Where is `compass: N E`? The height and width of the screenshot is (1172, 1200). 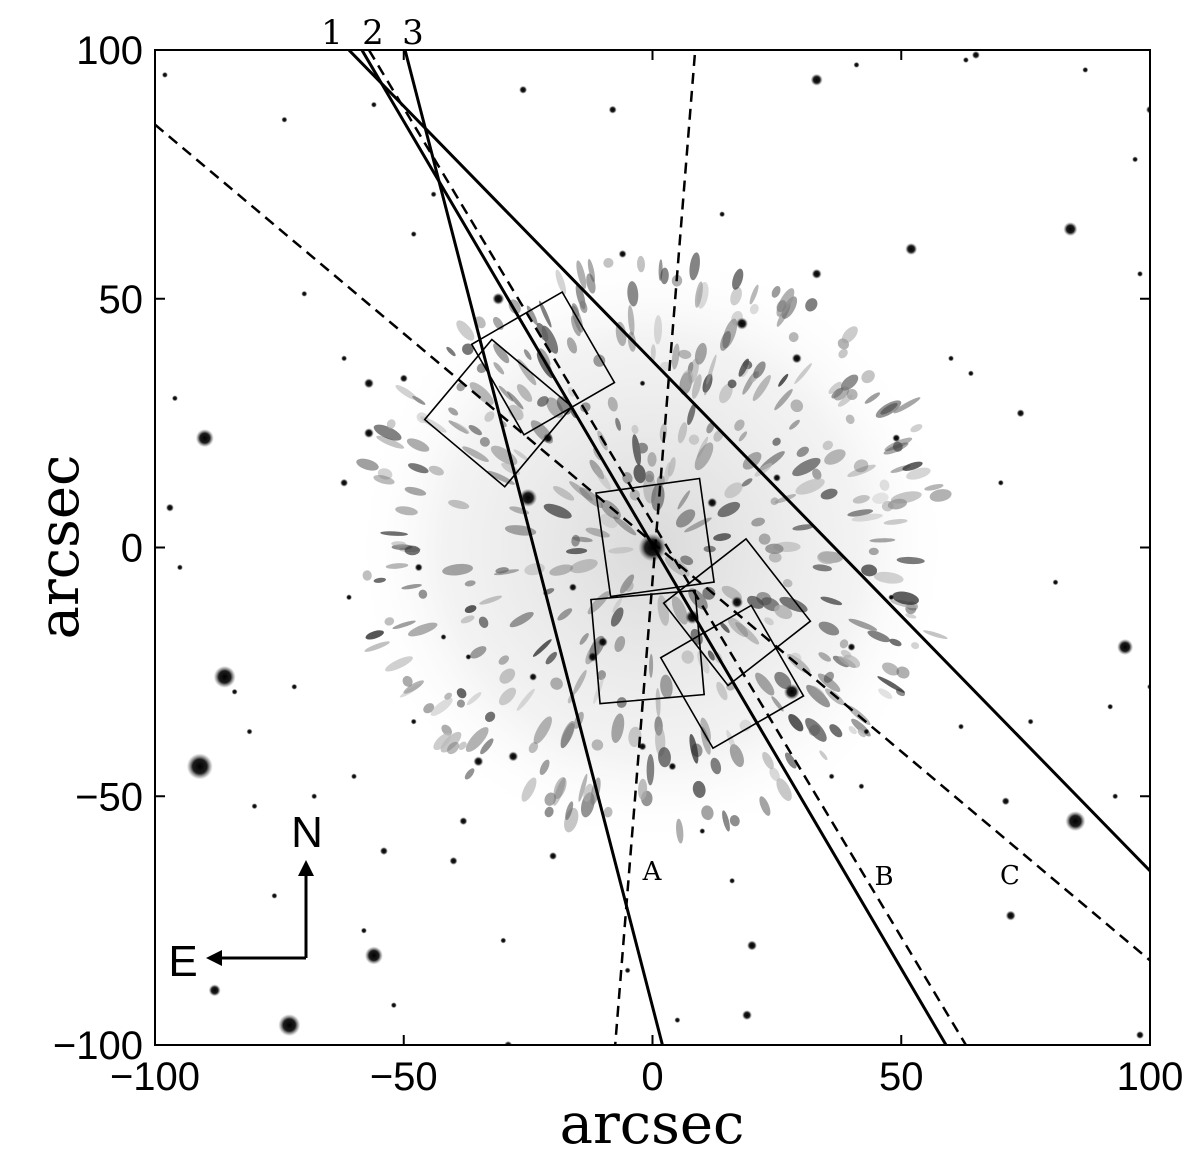 compass: N E is located at coordinates (245, 897).